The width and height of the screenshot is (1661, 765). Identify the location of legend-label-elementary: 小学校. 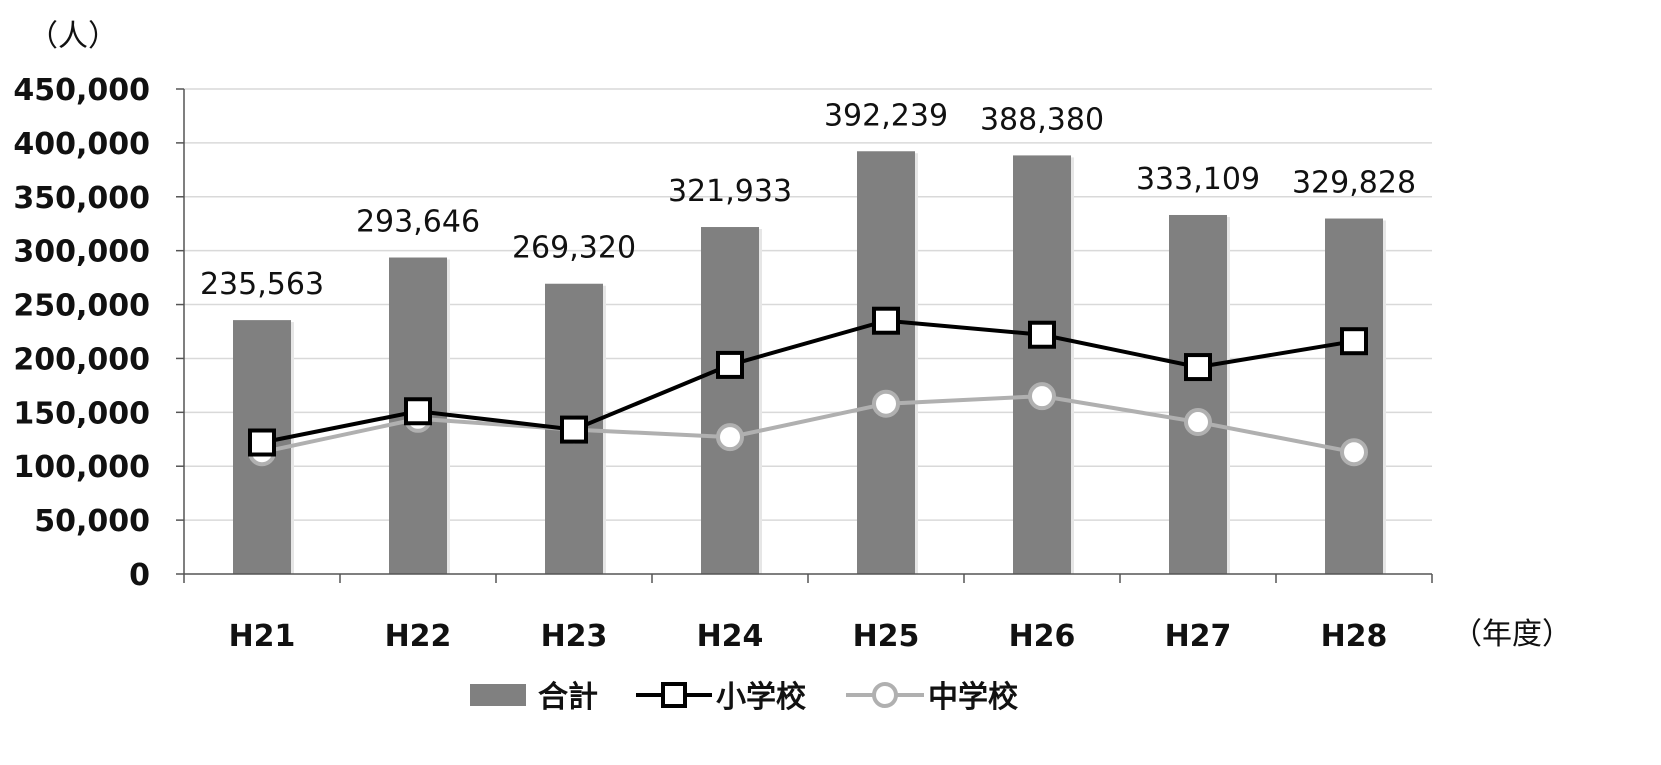
(761, 697).